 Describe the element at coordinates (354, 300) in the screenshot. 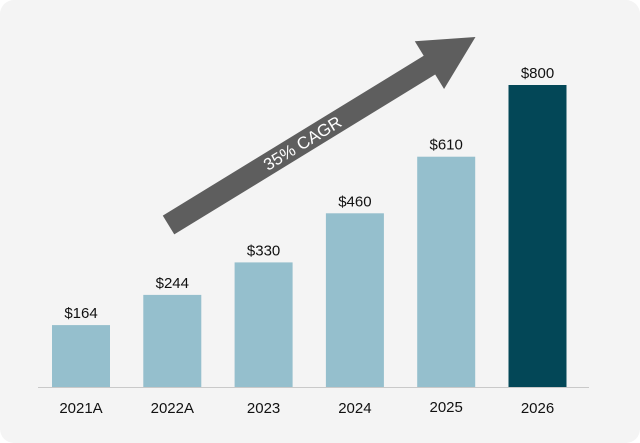

I see `bar-2024` at that location.